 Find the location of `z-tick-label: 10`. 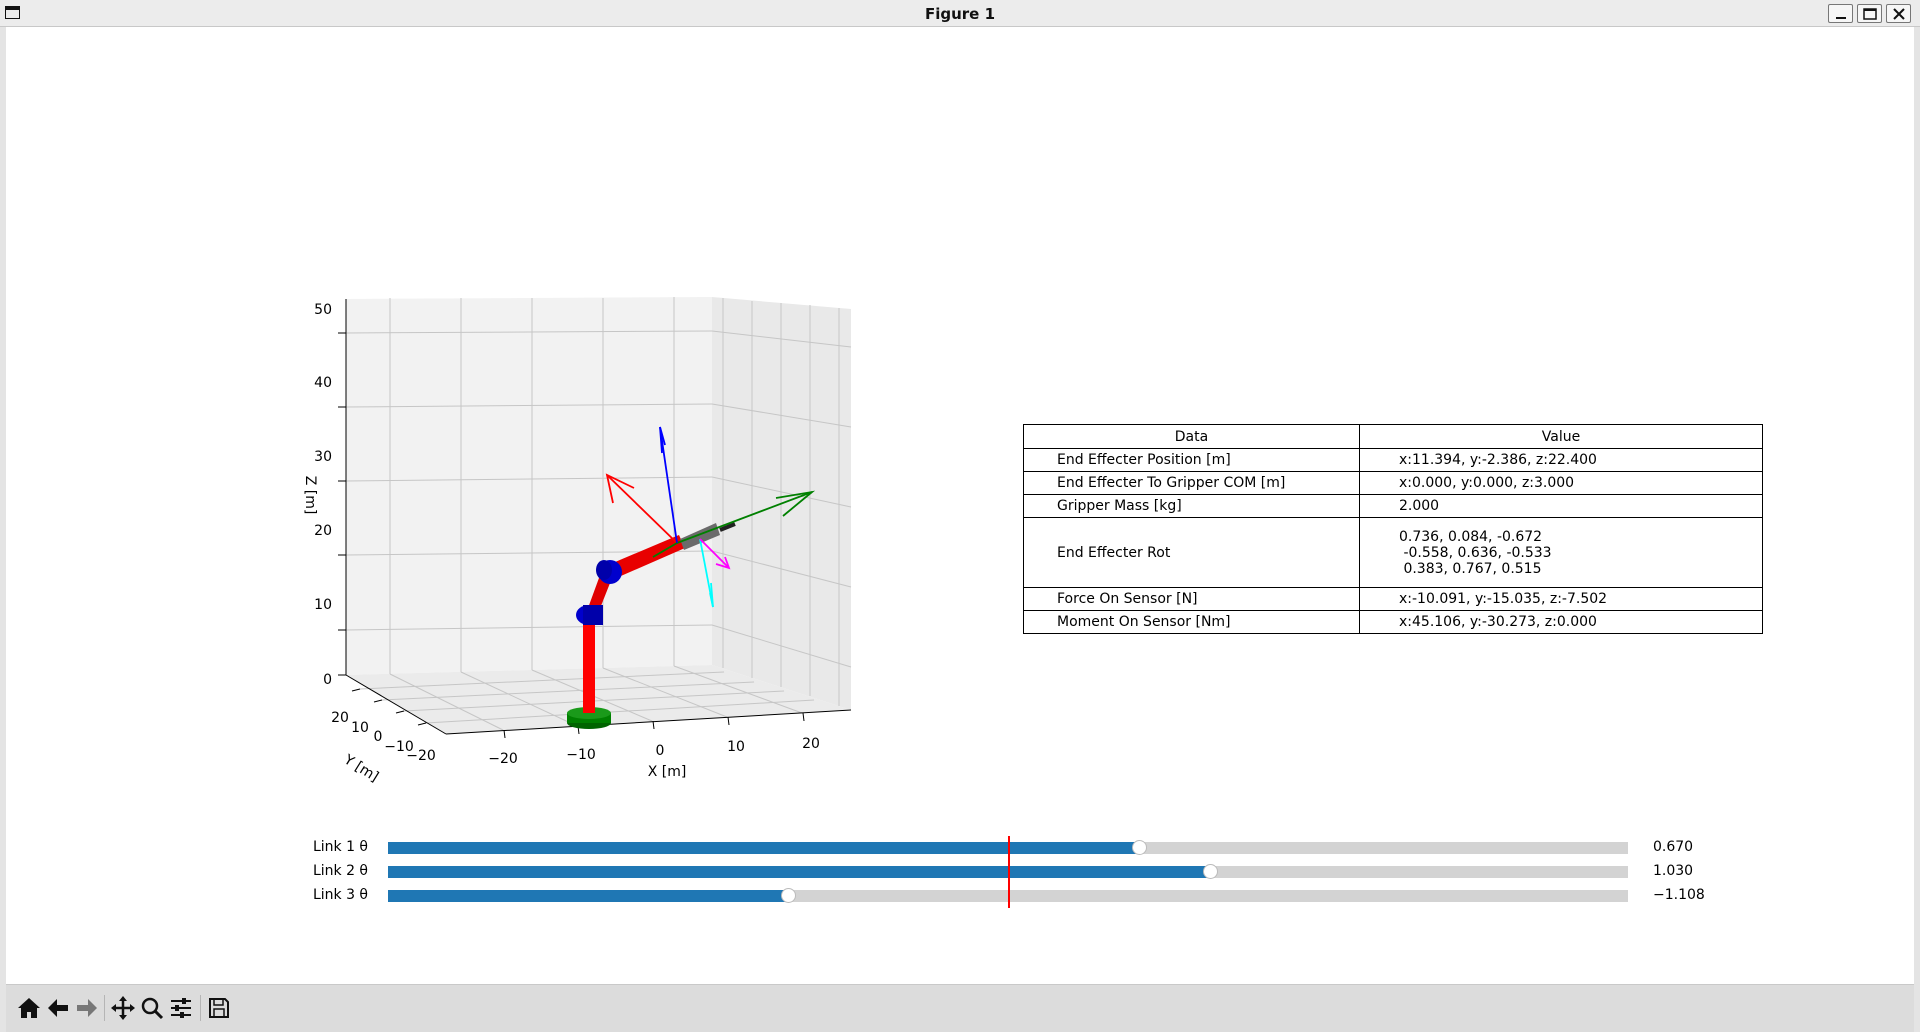

z-tick-label: 10 is located at coordinates (323, 605).